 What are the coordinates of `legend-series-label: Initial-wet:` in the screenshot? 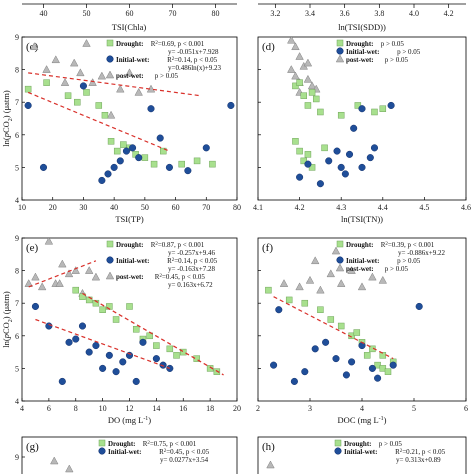 It's located at (362, 261).